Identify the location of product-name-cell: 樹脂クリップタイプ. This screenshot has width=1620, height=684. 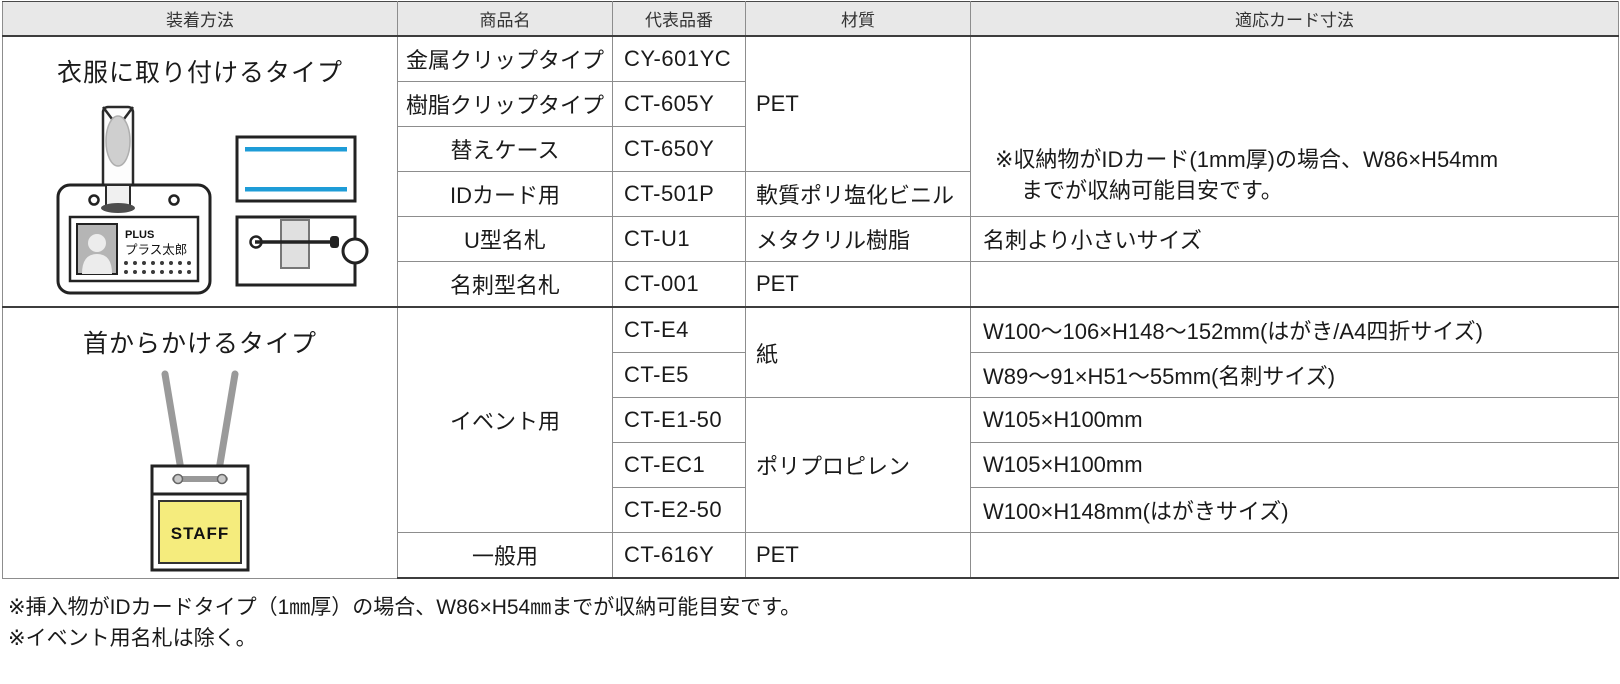
(505, 104).